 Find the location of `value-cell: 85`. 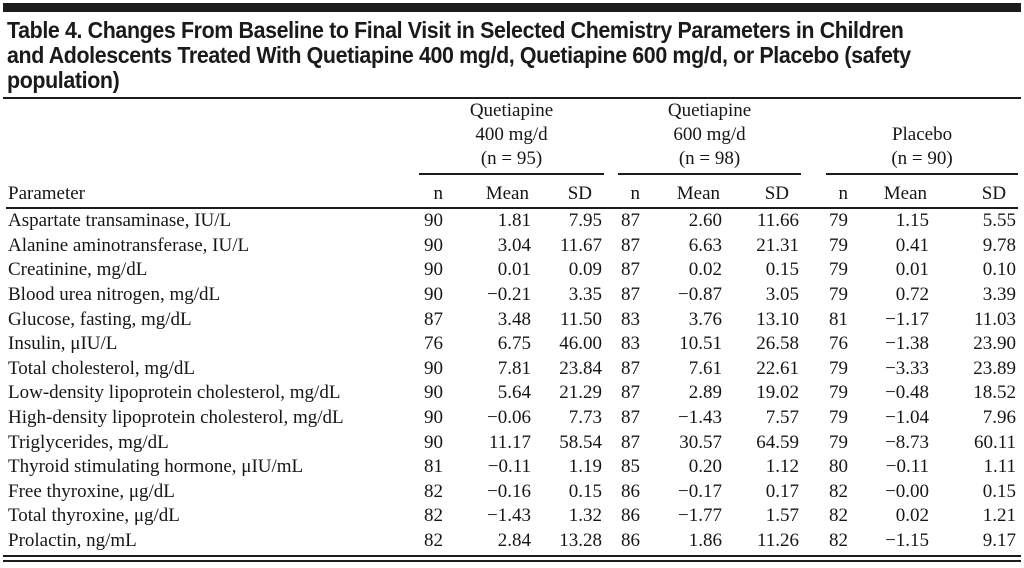

value-cell: 85 is located at coordinates (631, 467).